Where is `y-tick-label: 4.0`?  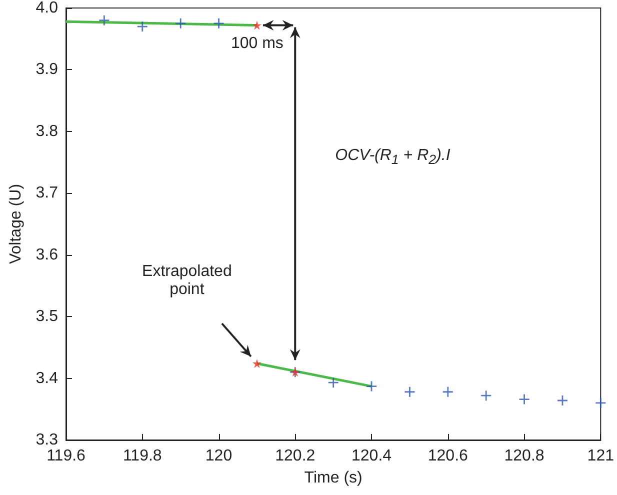
y-tick-label: 4.0 is located at coordinates (47, 8).